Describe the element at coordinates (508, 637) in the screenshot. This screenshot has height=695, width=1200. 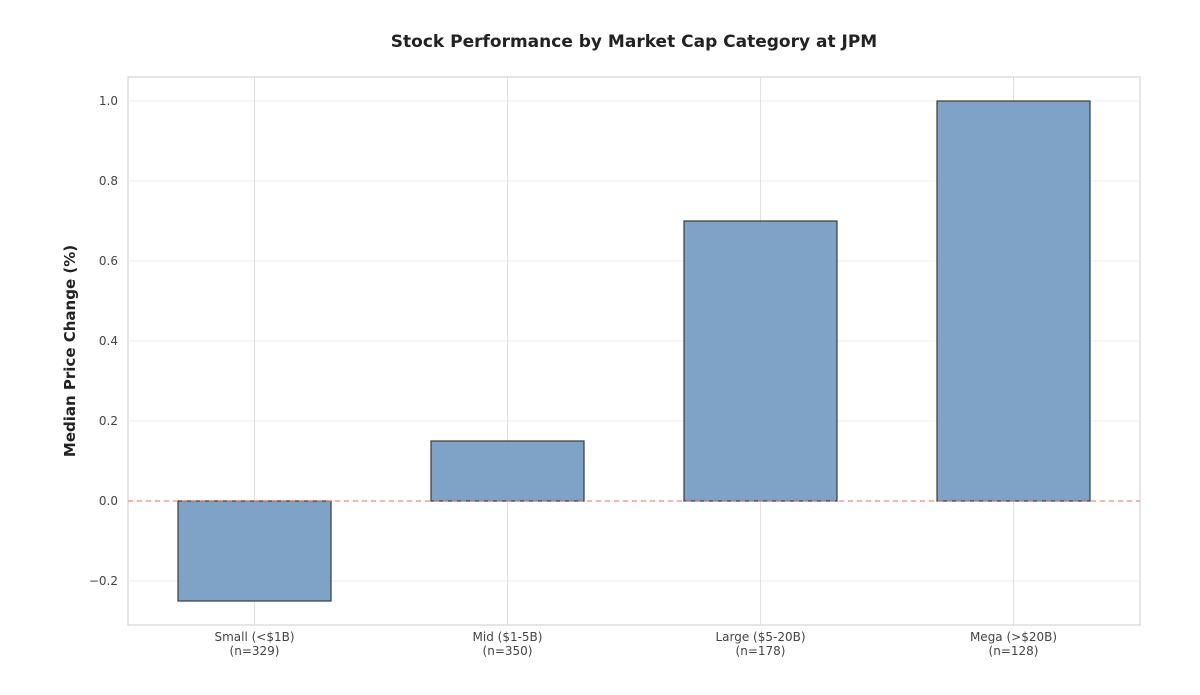
I see `x-tick-label: Mid ($1-5B)` at that location.